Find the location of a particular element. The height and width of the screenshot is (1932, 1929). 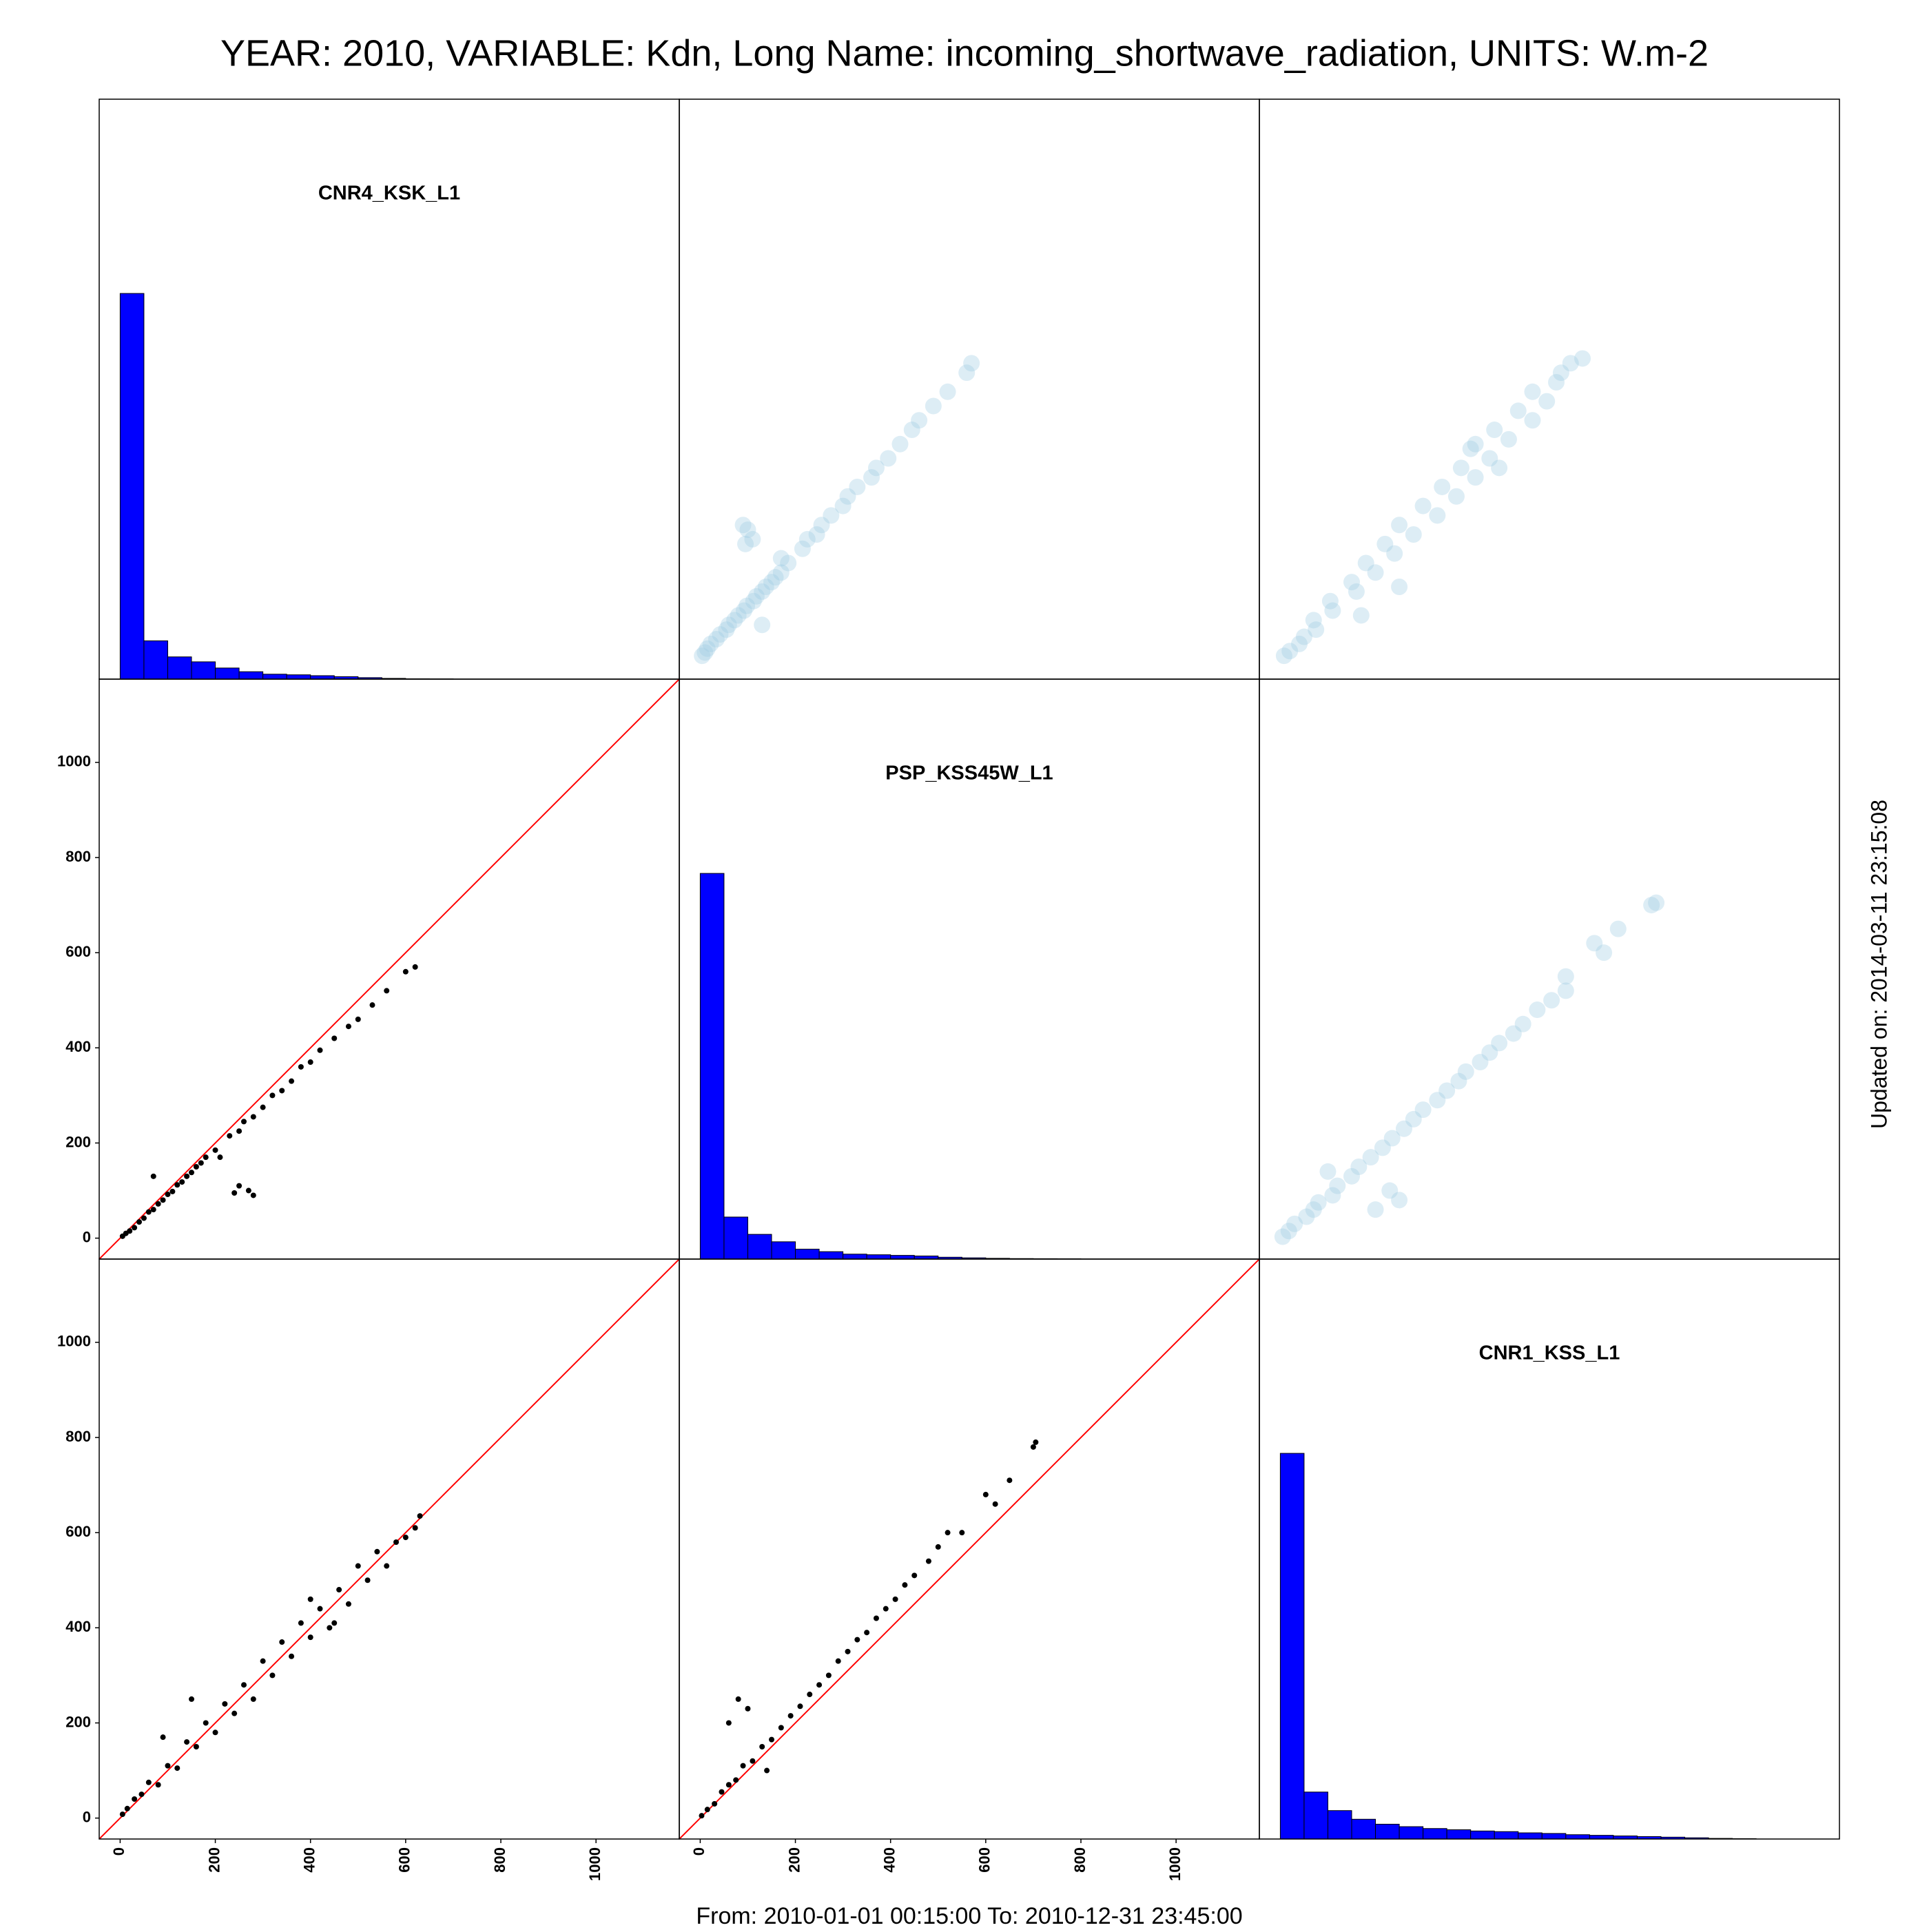

y-tick-label: 1000 is located at coordinates (74, 761).